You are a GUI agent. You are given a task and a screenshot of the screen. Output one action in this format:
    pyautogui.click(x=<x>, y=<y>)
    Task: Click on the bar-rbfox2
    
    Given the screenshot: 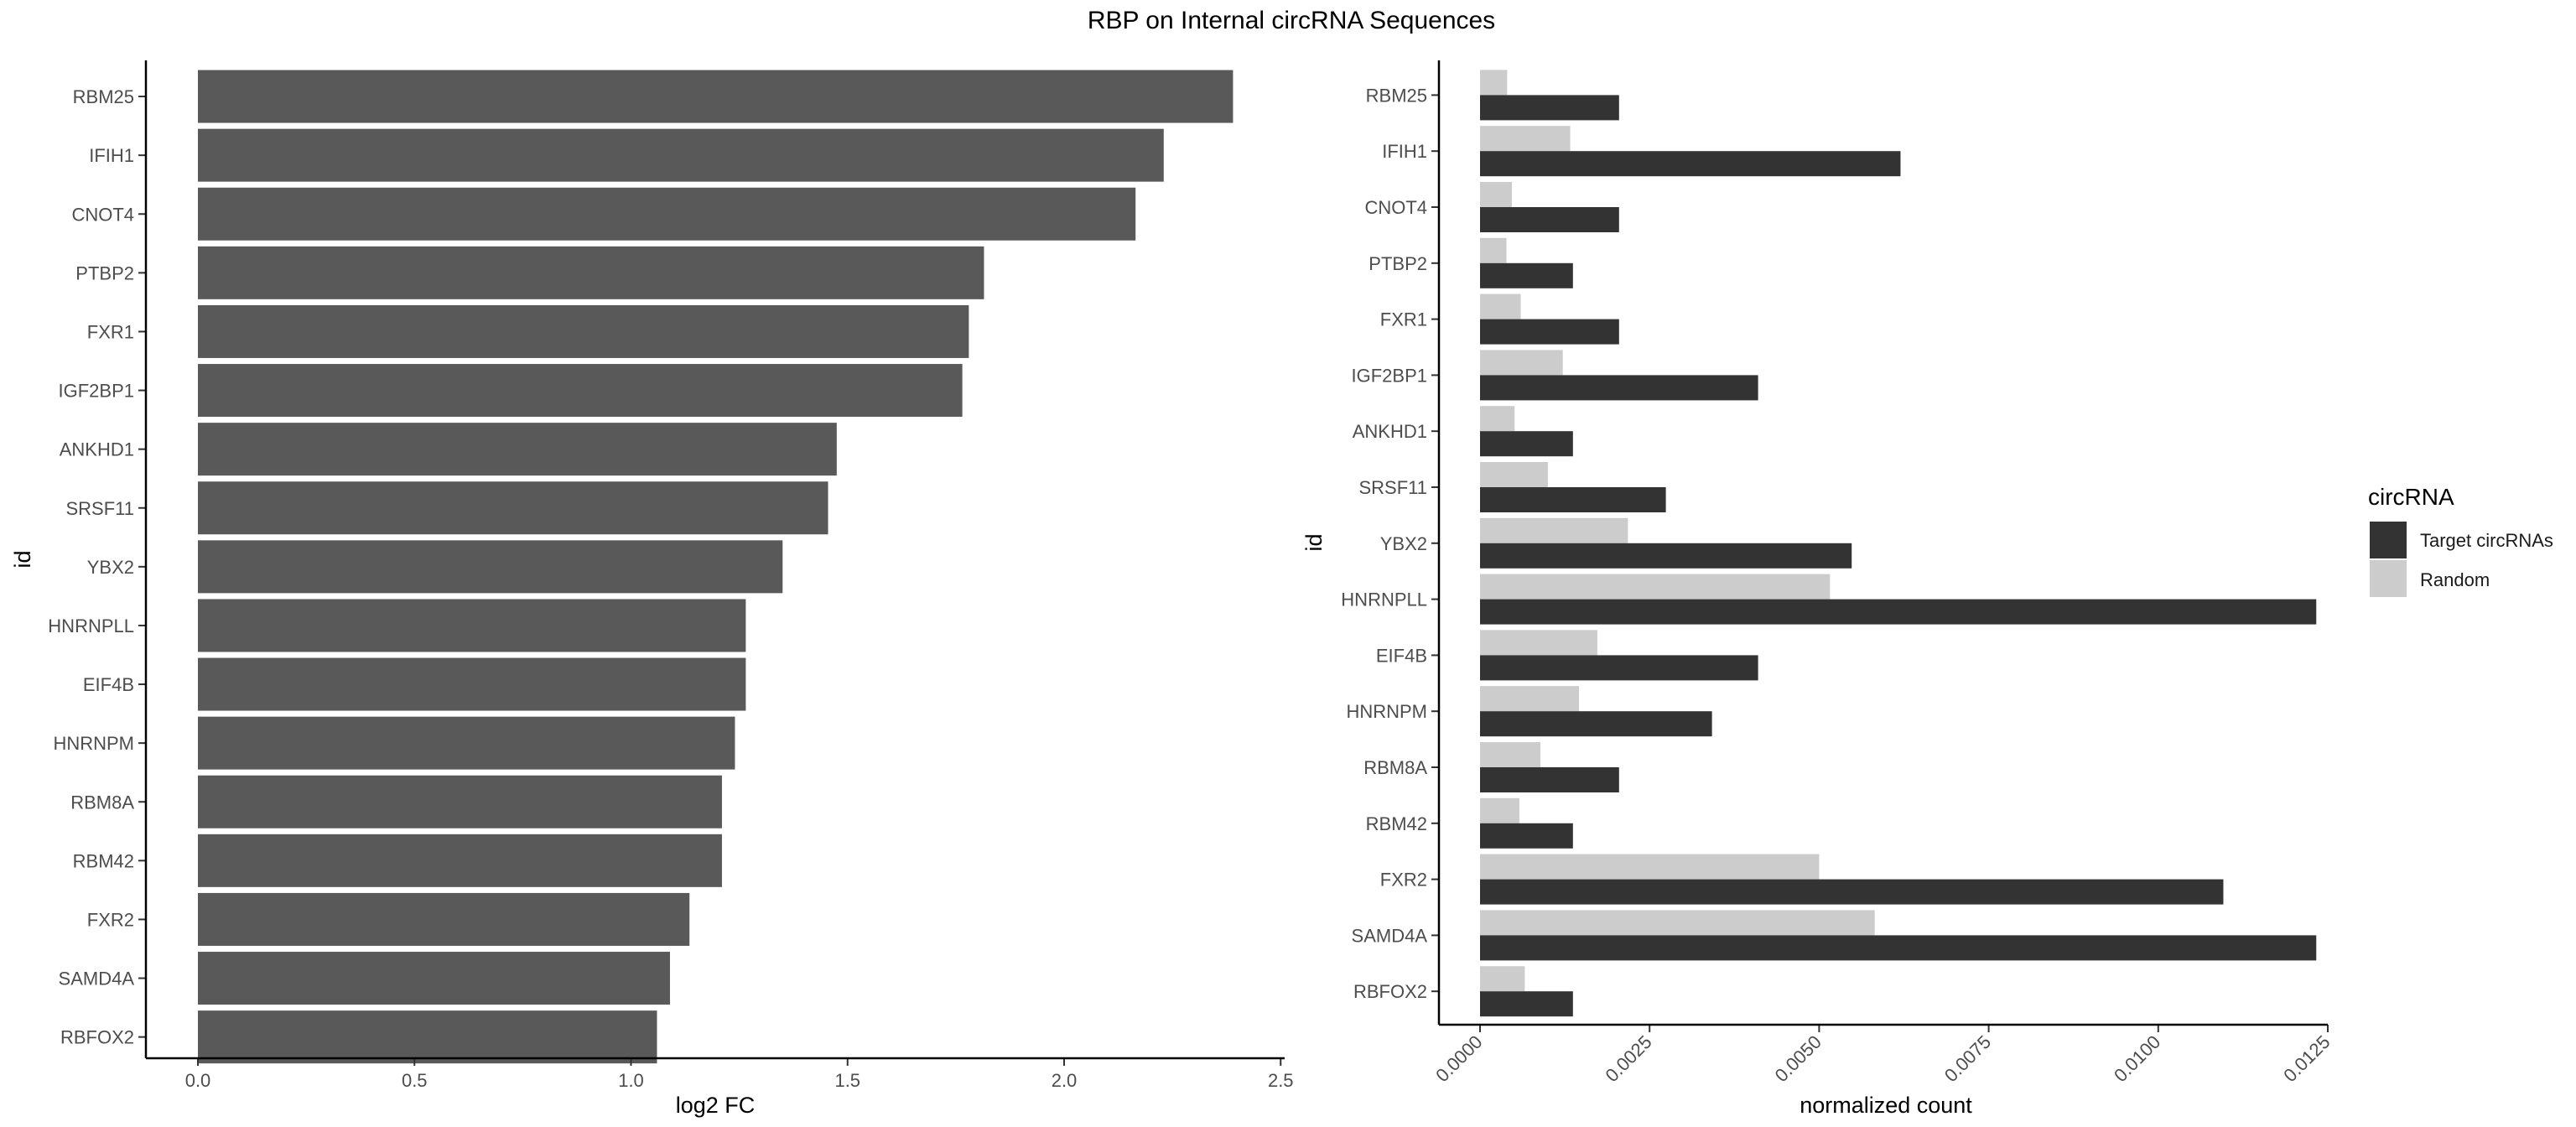 What is the action you would take?
    pyautogui.click(x=427, y=1037)
    